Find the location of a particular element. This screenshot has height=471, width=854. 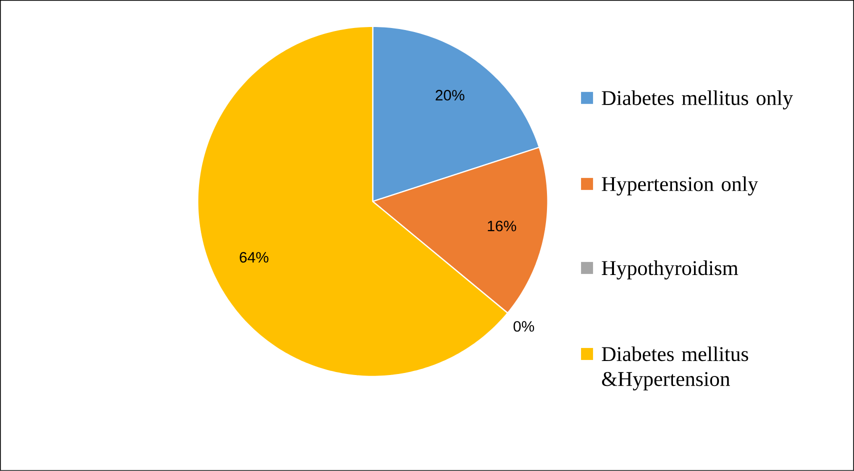

legend-label: Hypothyroidism is located at coordinates (670, 270).